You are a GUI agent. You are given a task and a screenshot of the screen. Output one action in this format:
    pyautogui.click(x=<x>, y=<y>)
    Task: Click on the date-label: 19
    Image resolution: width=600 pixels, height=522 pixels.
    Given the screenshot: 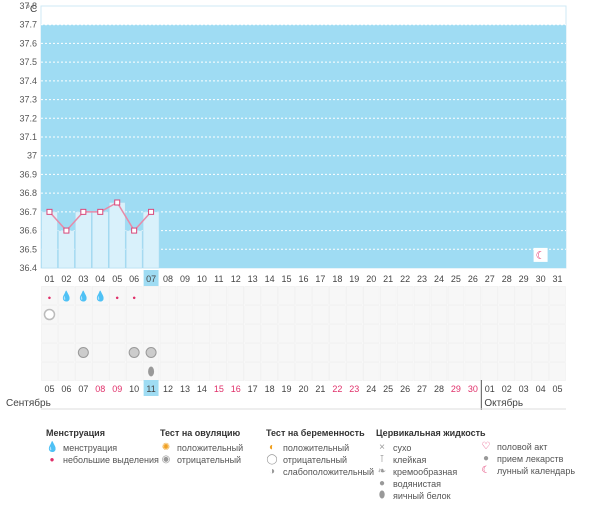 What is the action you would take?
    pyautogui.click(x=287, y=389)
    